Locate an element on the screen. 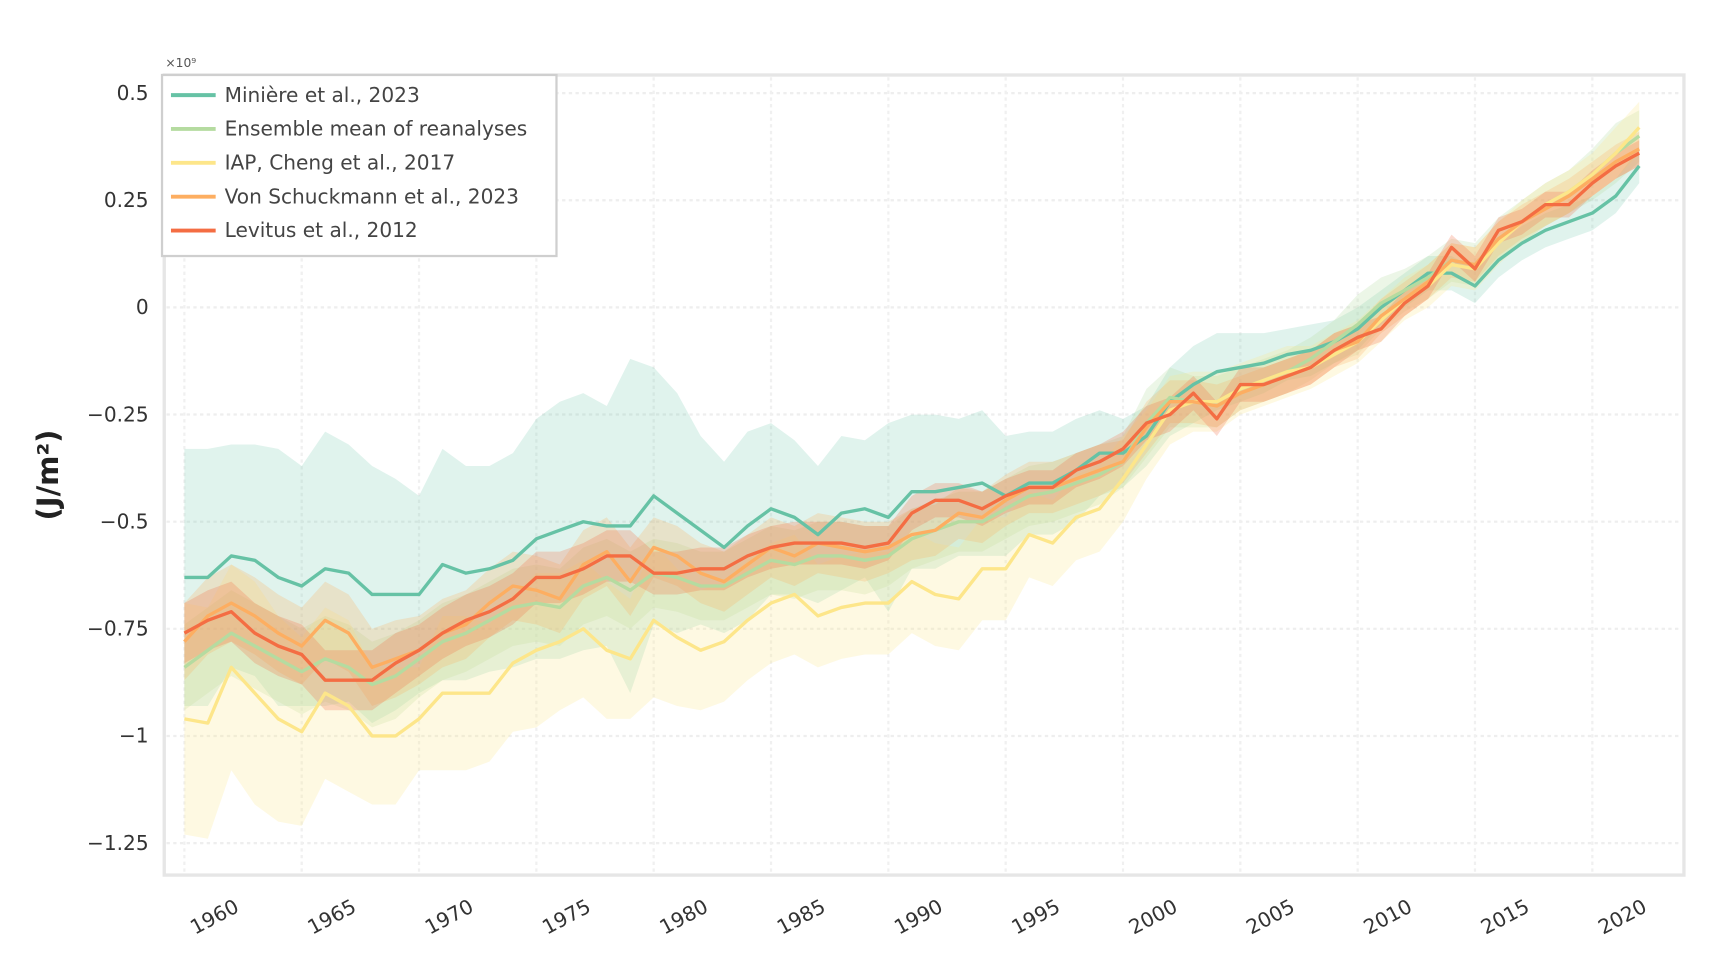 The image size is (1732, 978). x-tick-label: 2020 is located at coordinates (1622, 916).